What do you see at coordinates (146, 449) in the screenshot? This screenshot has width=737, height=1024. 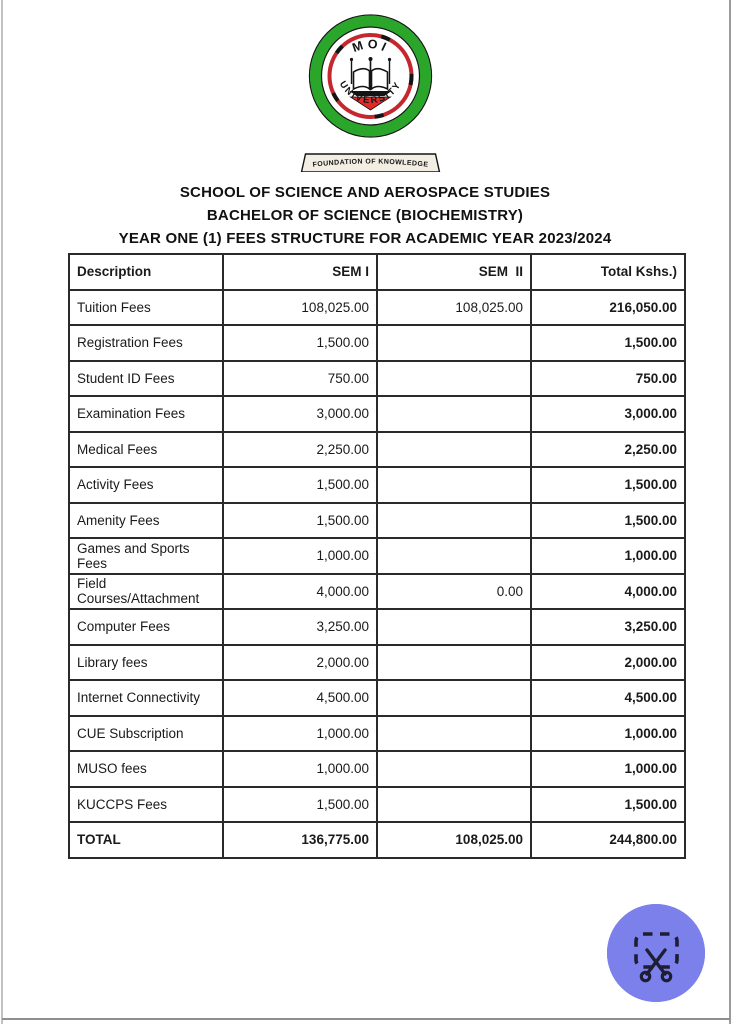 I see `fee-description: Medical Fees` at bounding box center [146, 449].